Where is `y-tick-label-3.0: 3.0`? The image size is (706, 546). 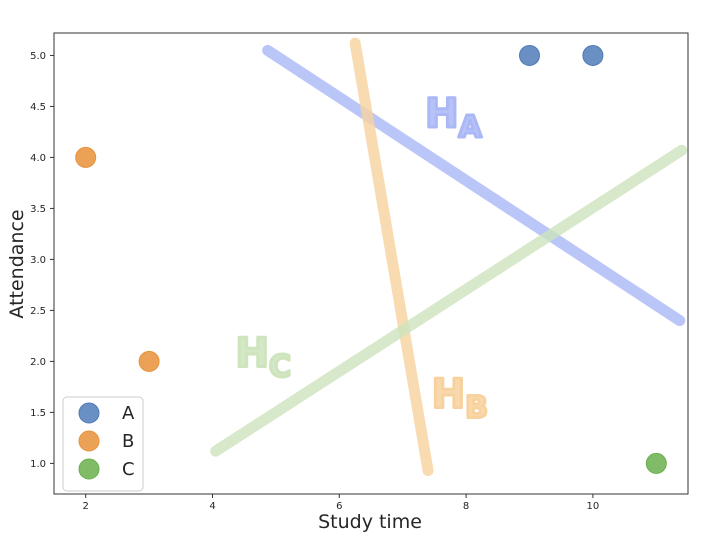
y-tick-label-3.0: 3.0 is located at coordinates (38, 260).